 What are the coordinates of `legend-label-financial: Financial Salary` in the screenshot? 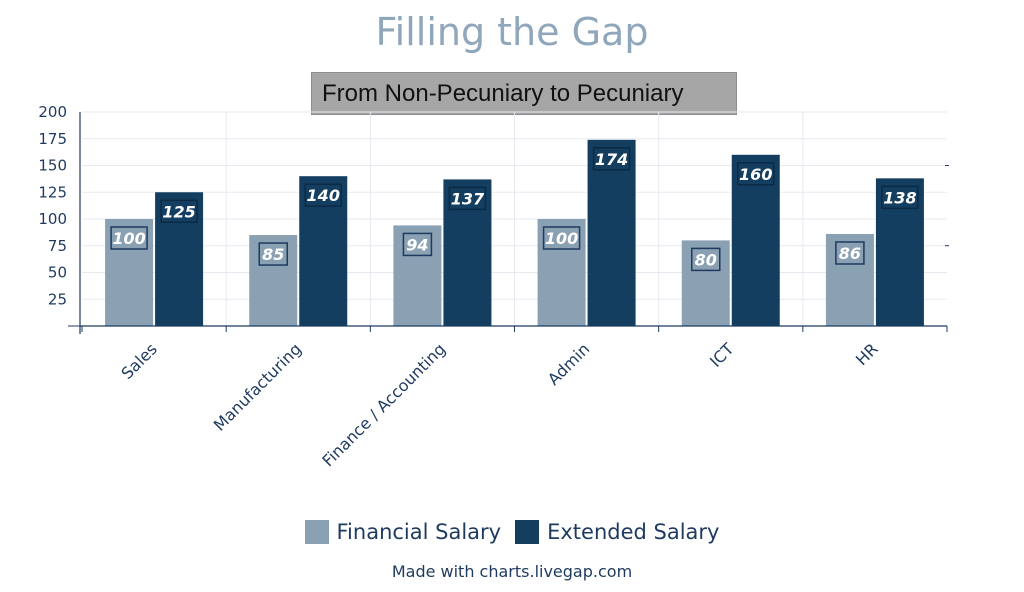 It's located at (419, 532).